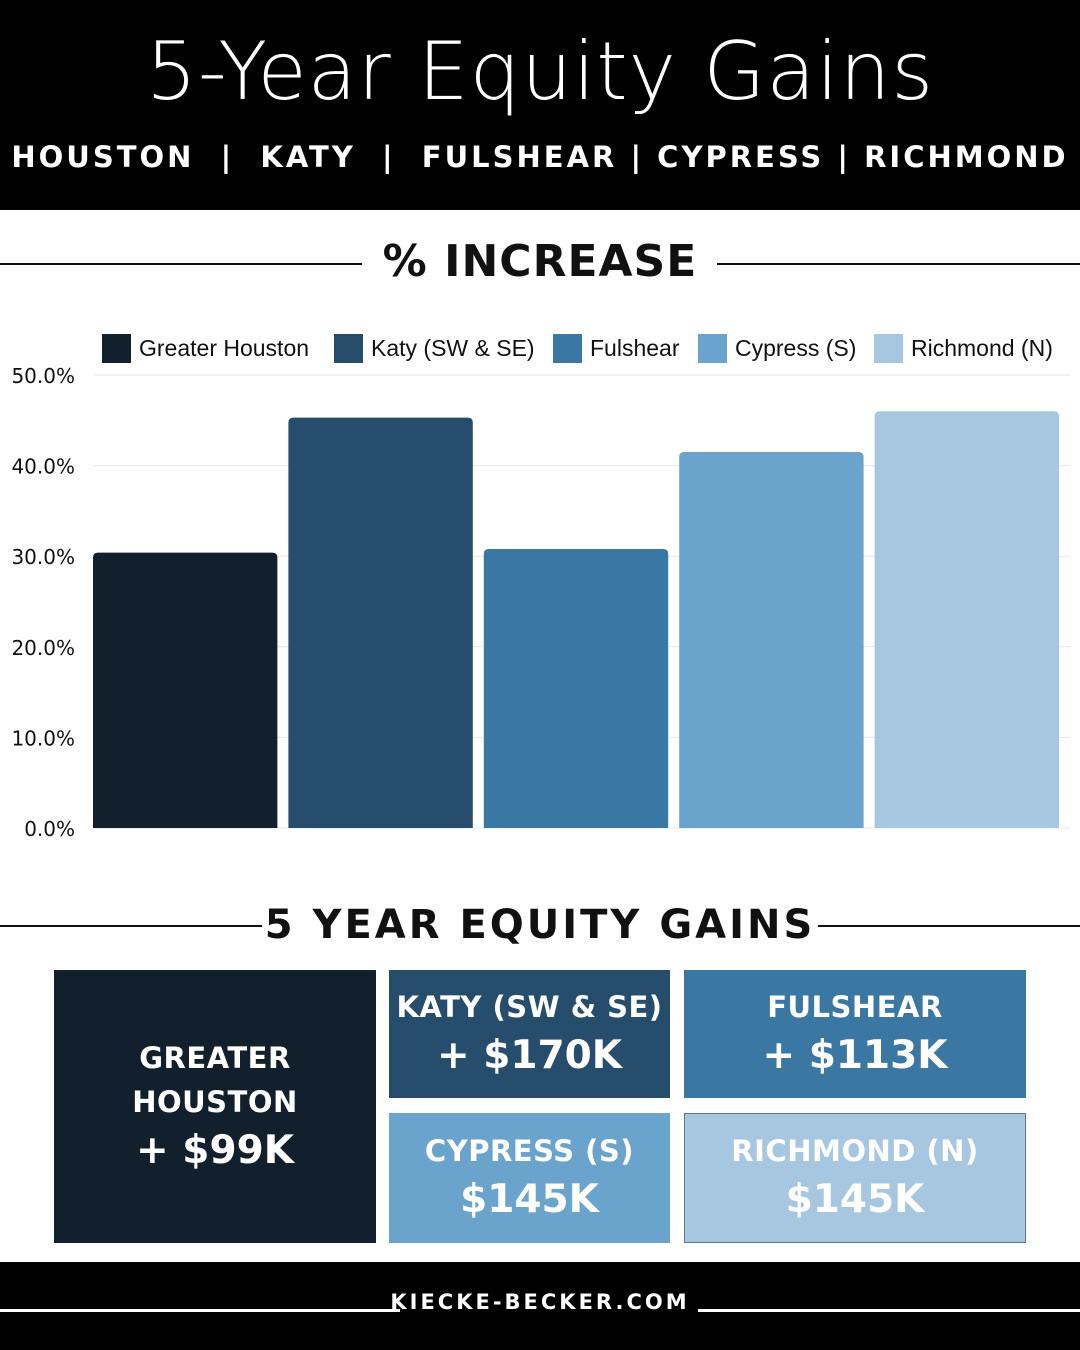 The height and width of the screenshot is (1350, 1080). I want to click on y-tick-label: 30.0%, so click(43, 557).